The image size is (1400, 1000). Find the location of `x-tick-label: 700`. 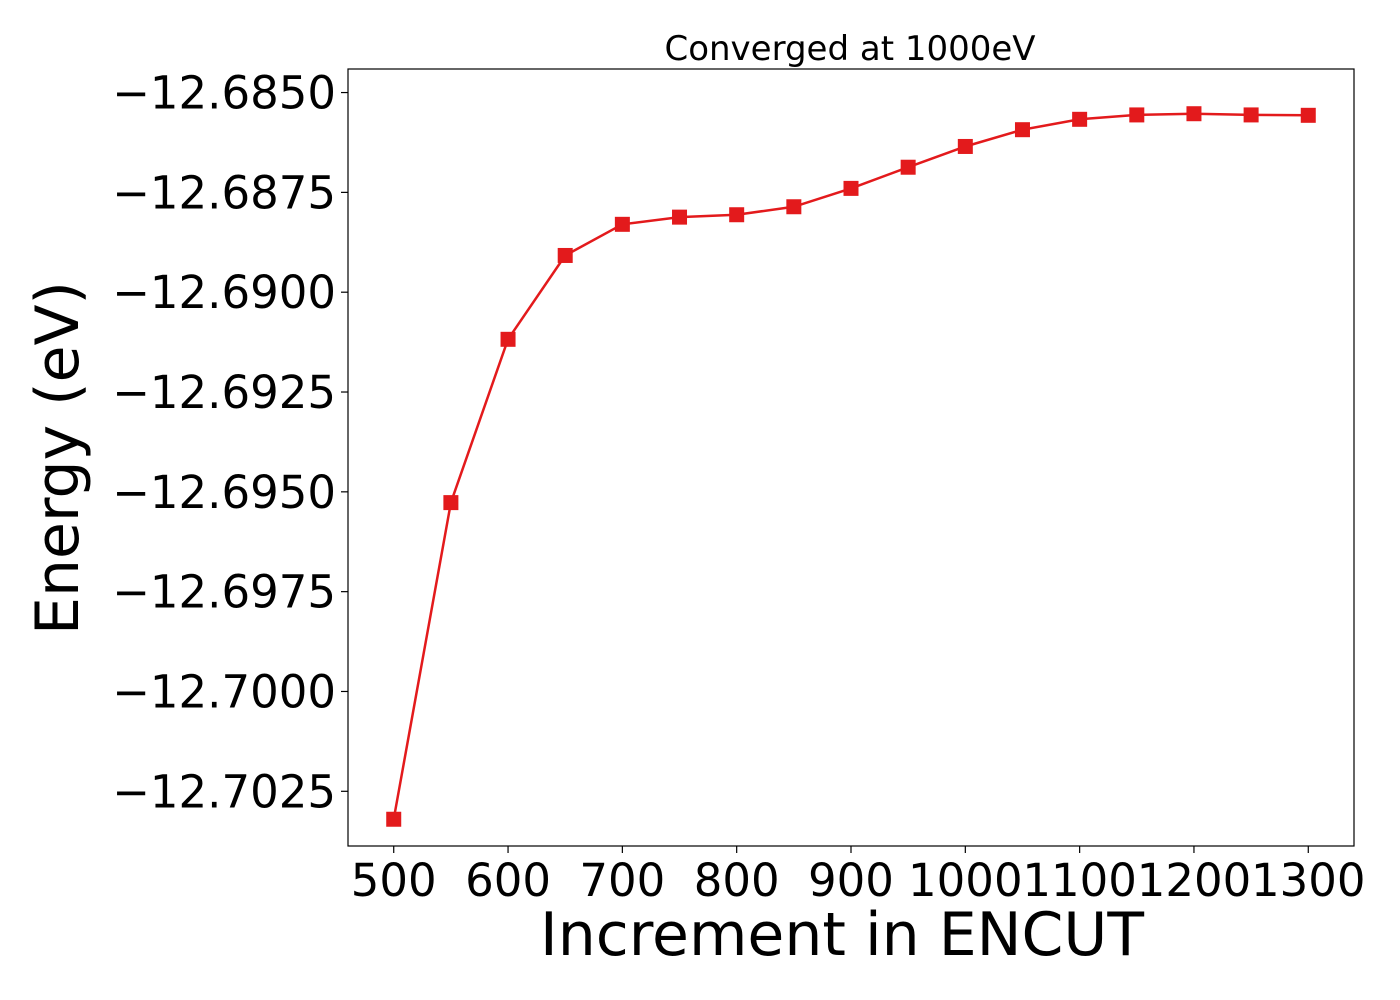

x-tick-label: 700 is located at coordinates (622, 880).